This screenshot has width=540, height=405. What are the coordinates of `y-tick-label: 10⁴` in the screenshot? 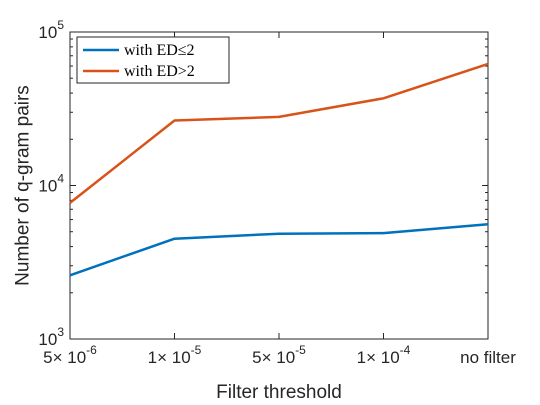 It's located at (51, 184).